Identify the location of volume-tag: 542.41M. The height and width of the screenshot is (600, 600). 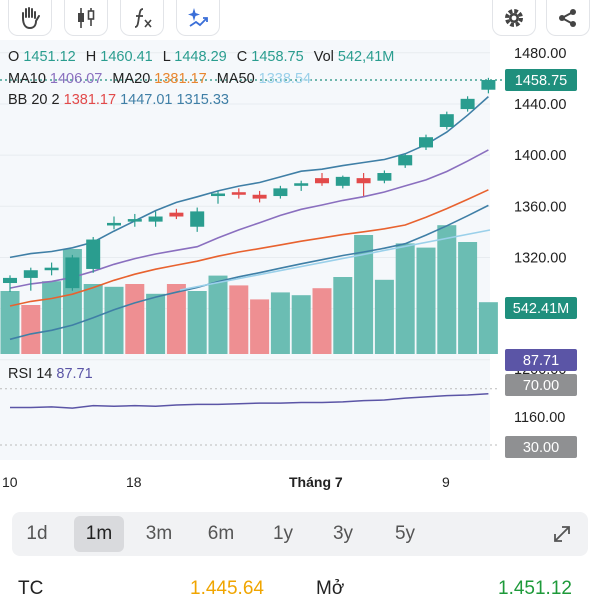
(541, 309).